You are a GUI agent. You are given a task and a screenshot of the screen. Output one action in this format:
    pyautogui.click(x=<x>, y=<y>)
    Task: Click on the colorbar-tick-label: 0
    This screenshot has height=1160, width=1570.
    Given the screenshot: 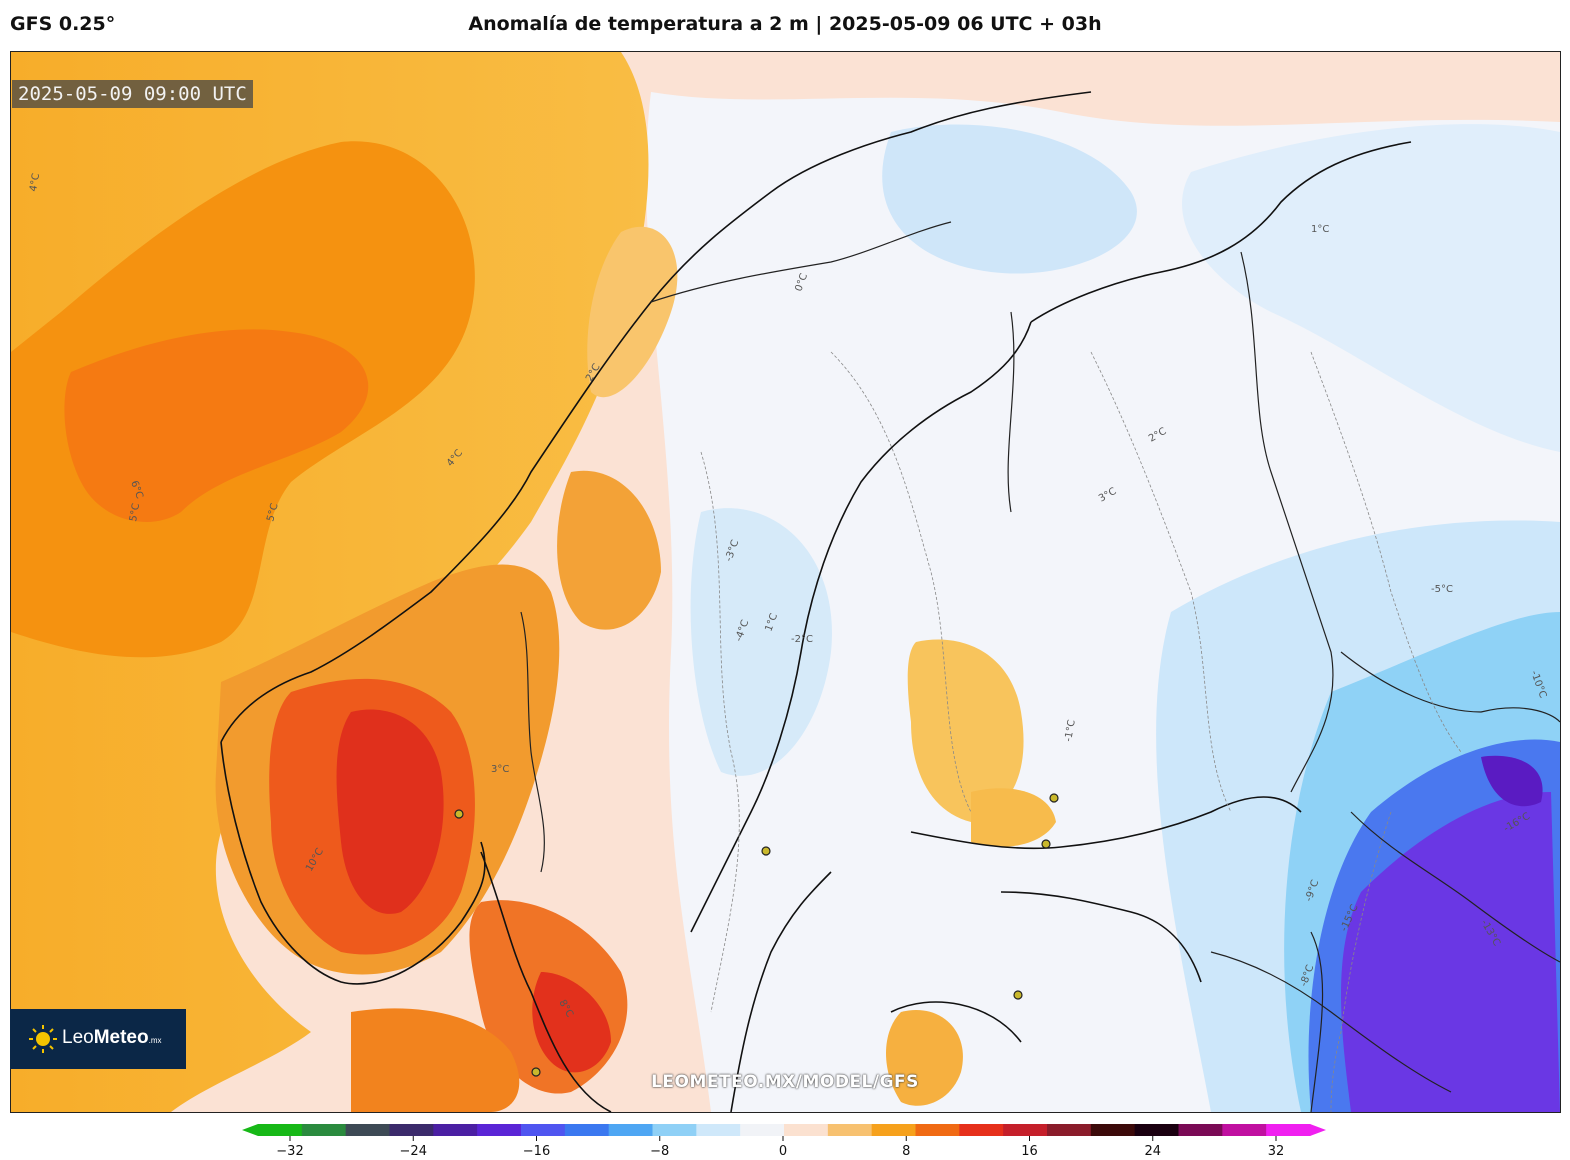 What is the action you would take?
    pyautogui.click(x=783, y=1151)
    